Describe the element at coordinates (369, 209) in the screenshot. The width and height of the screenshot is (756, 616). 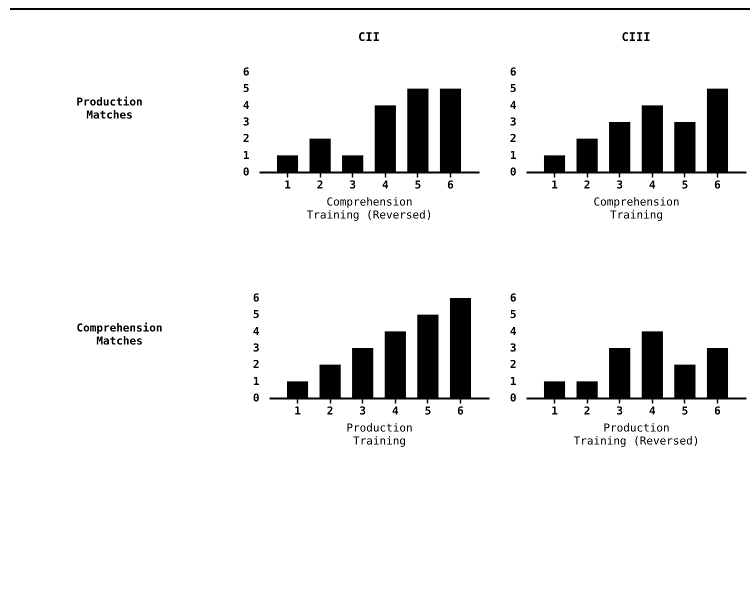
I see `x-axis-title: Comprehension Training (Reversed)` at that location.